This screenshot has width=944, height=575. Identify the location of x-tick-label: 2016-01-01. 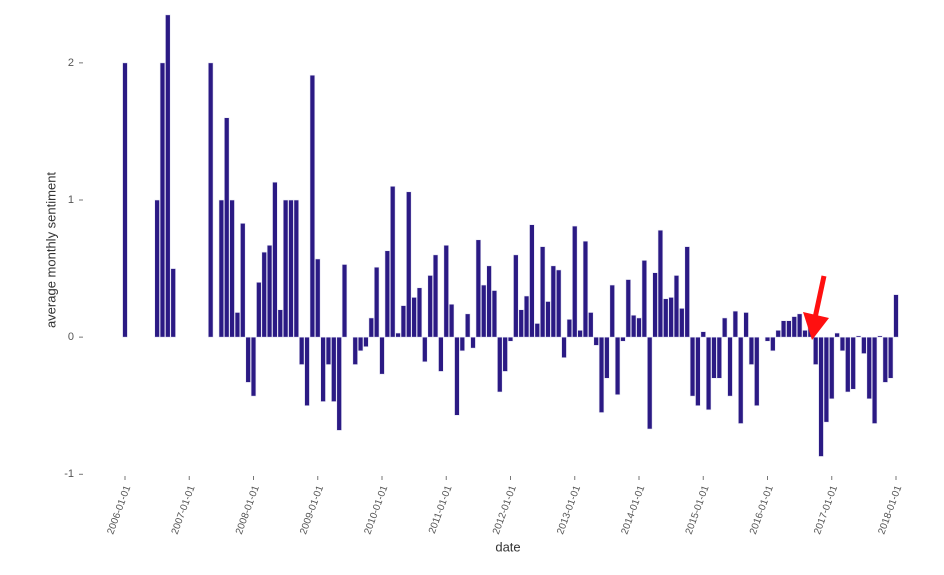
(762, 510).